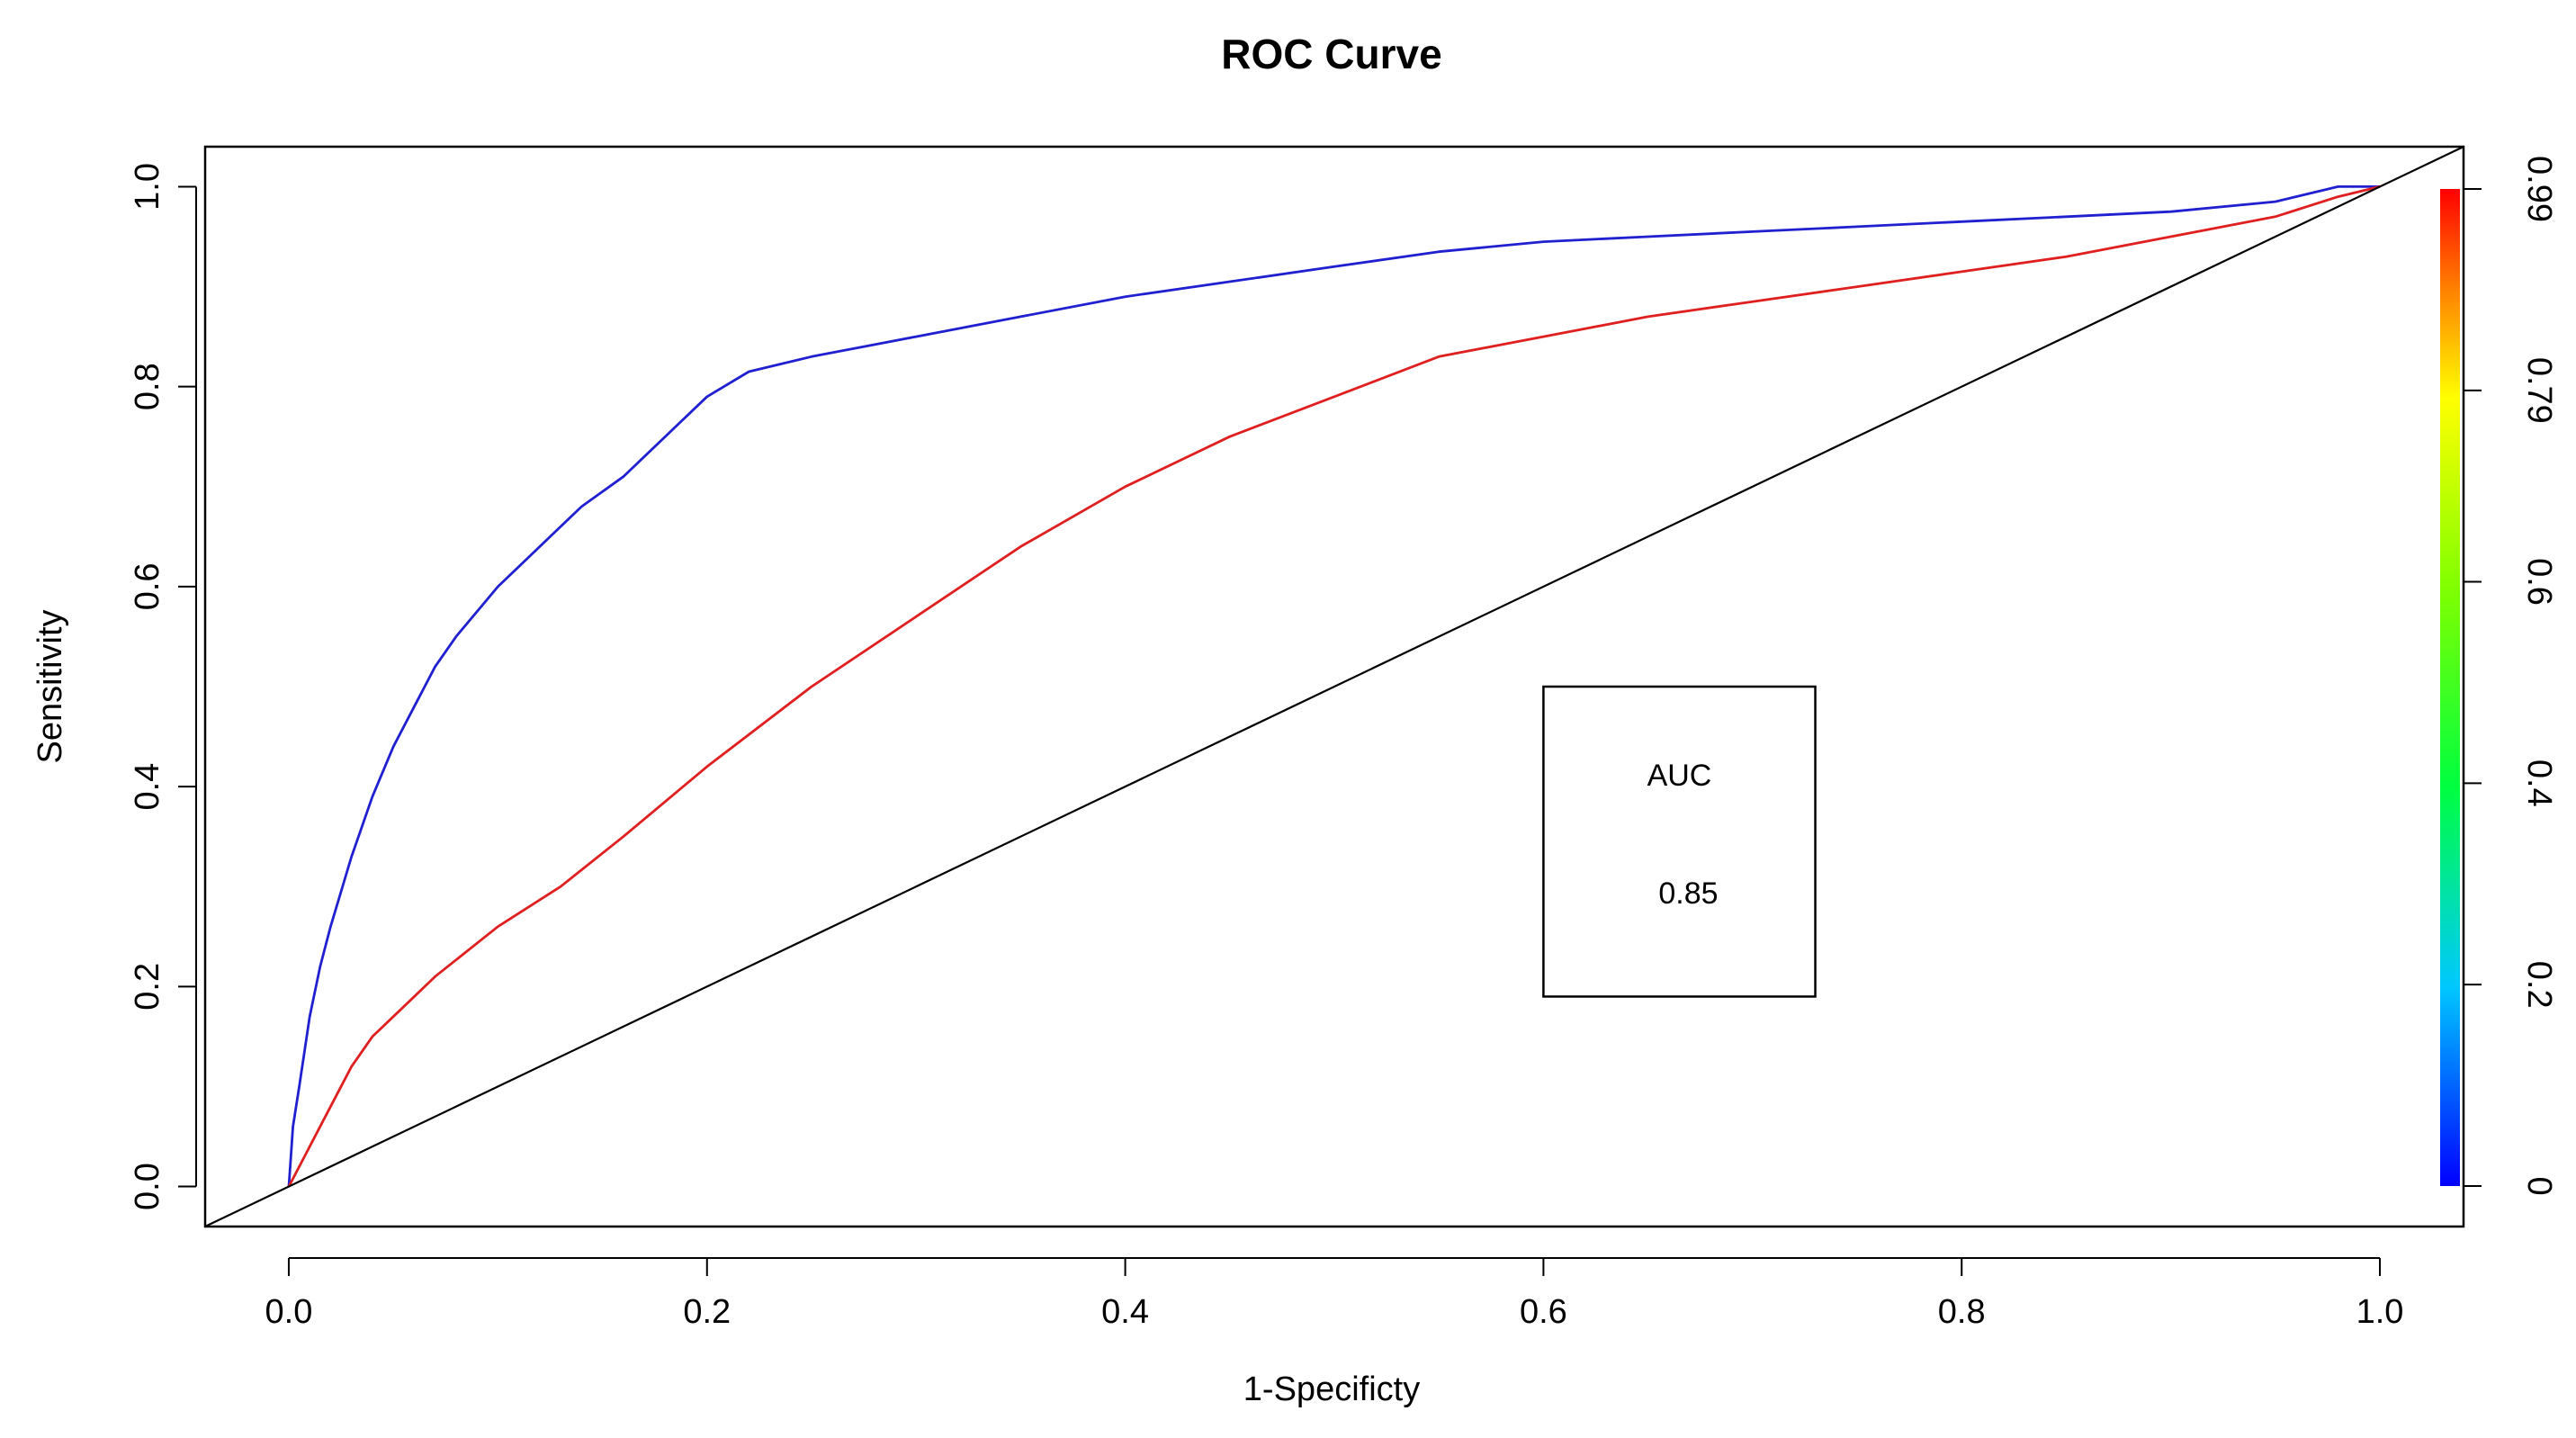 The width and height of the screenshot is (2576, 1438). I want to click on y-tick-label: 0.0, so click(148, 1186).